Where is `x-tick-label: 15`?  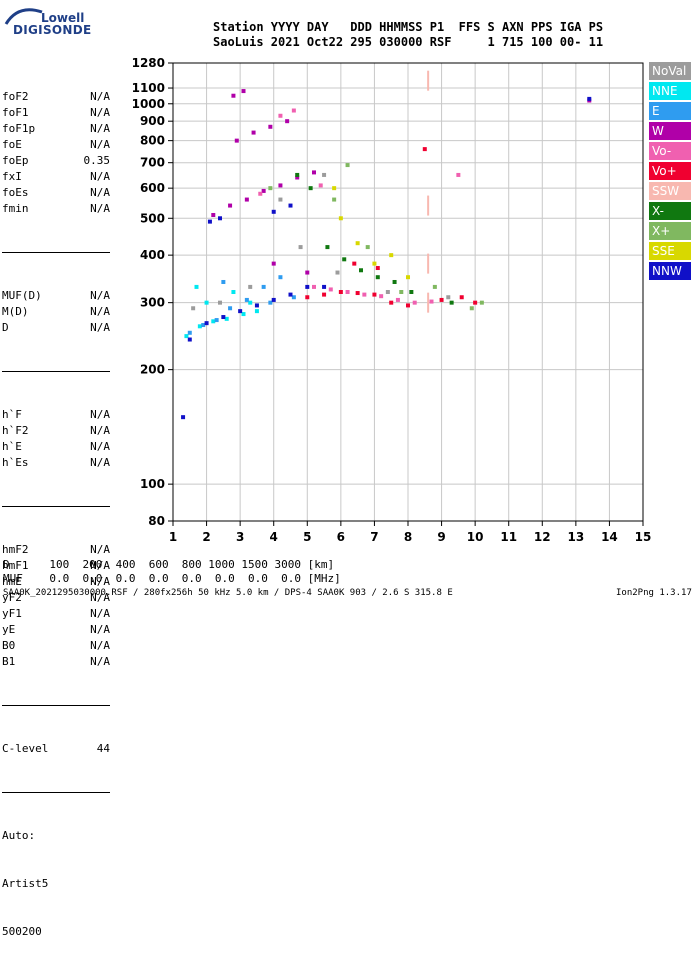 x-tick-label: 15 is located at coordinates (643, 537).